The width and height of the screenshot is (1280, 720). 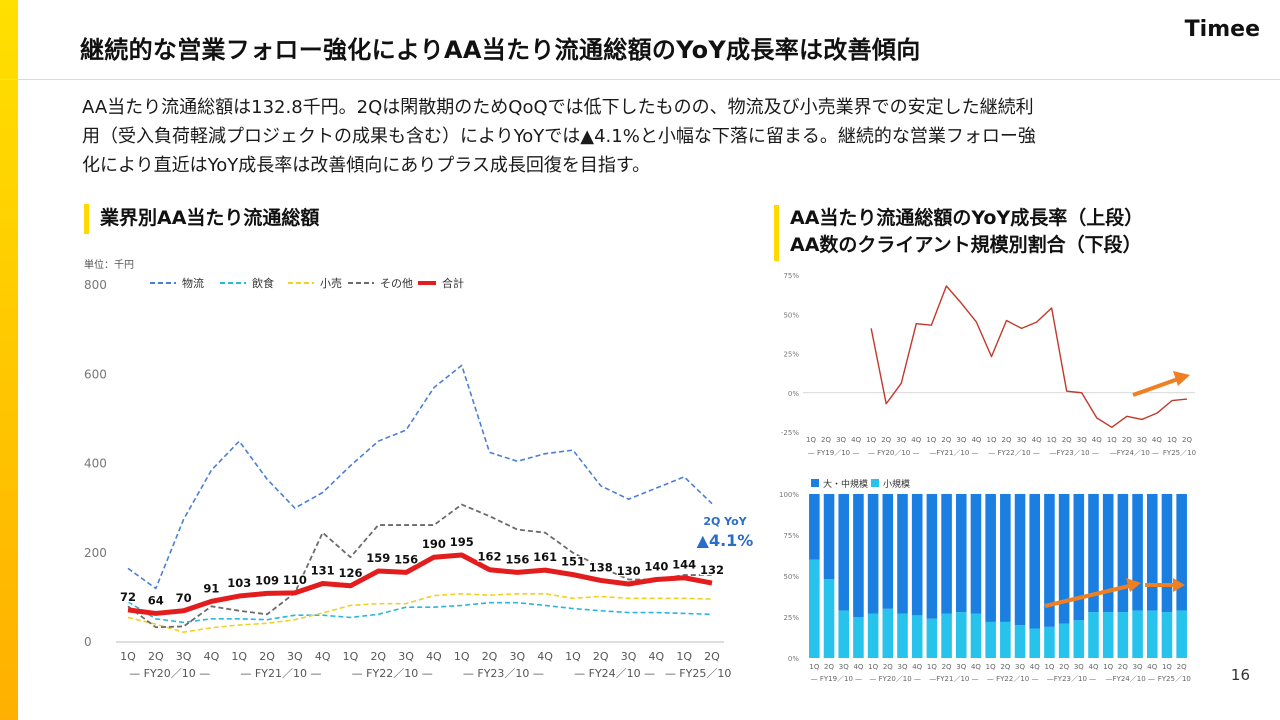 What do you see at coordinates (725, 521) in the screenshot?
I see `yoy-annotation-label: 2Q YoY` at bounding box center [725, 521].